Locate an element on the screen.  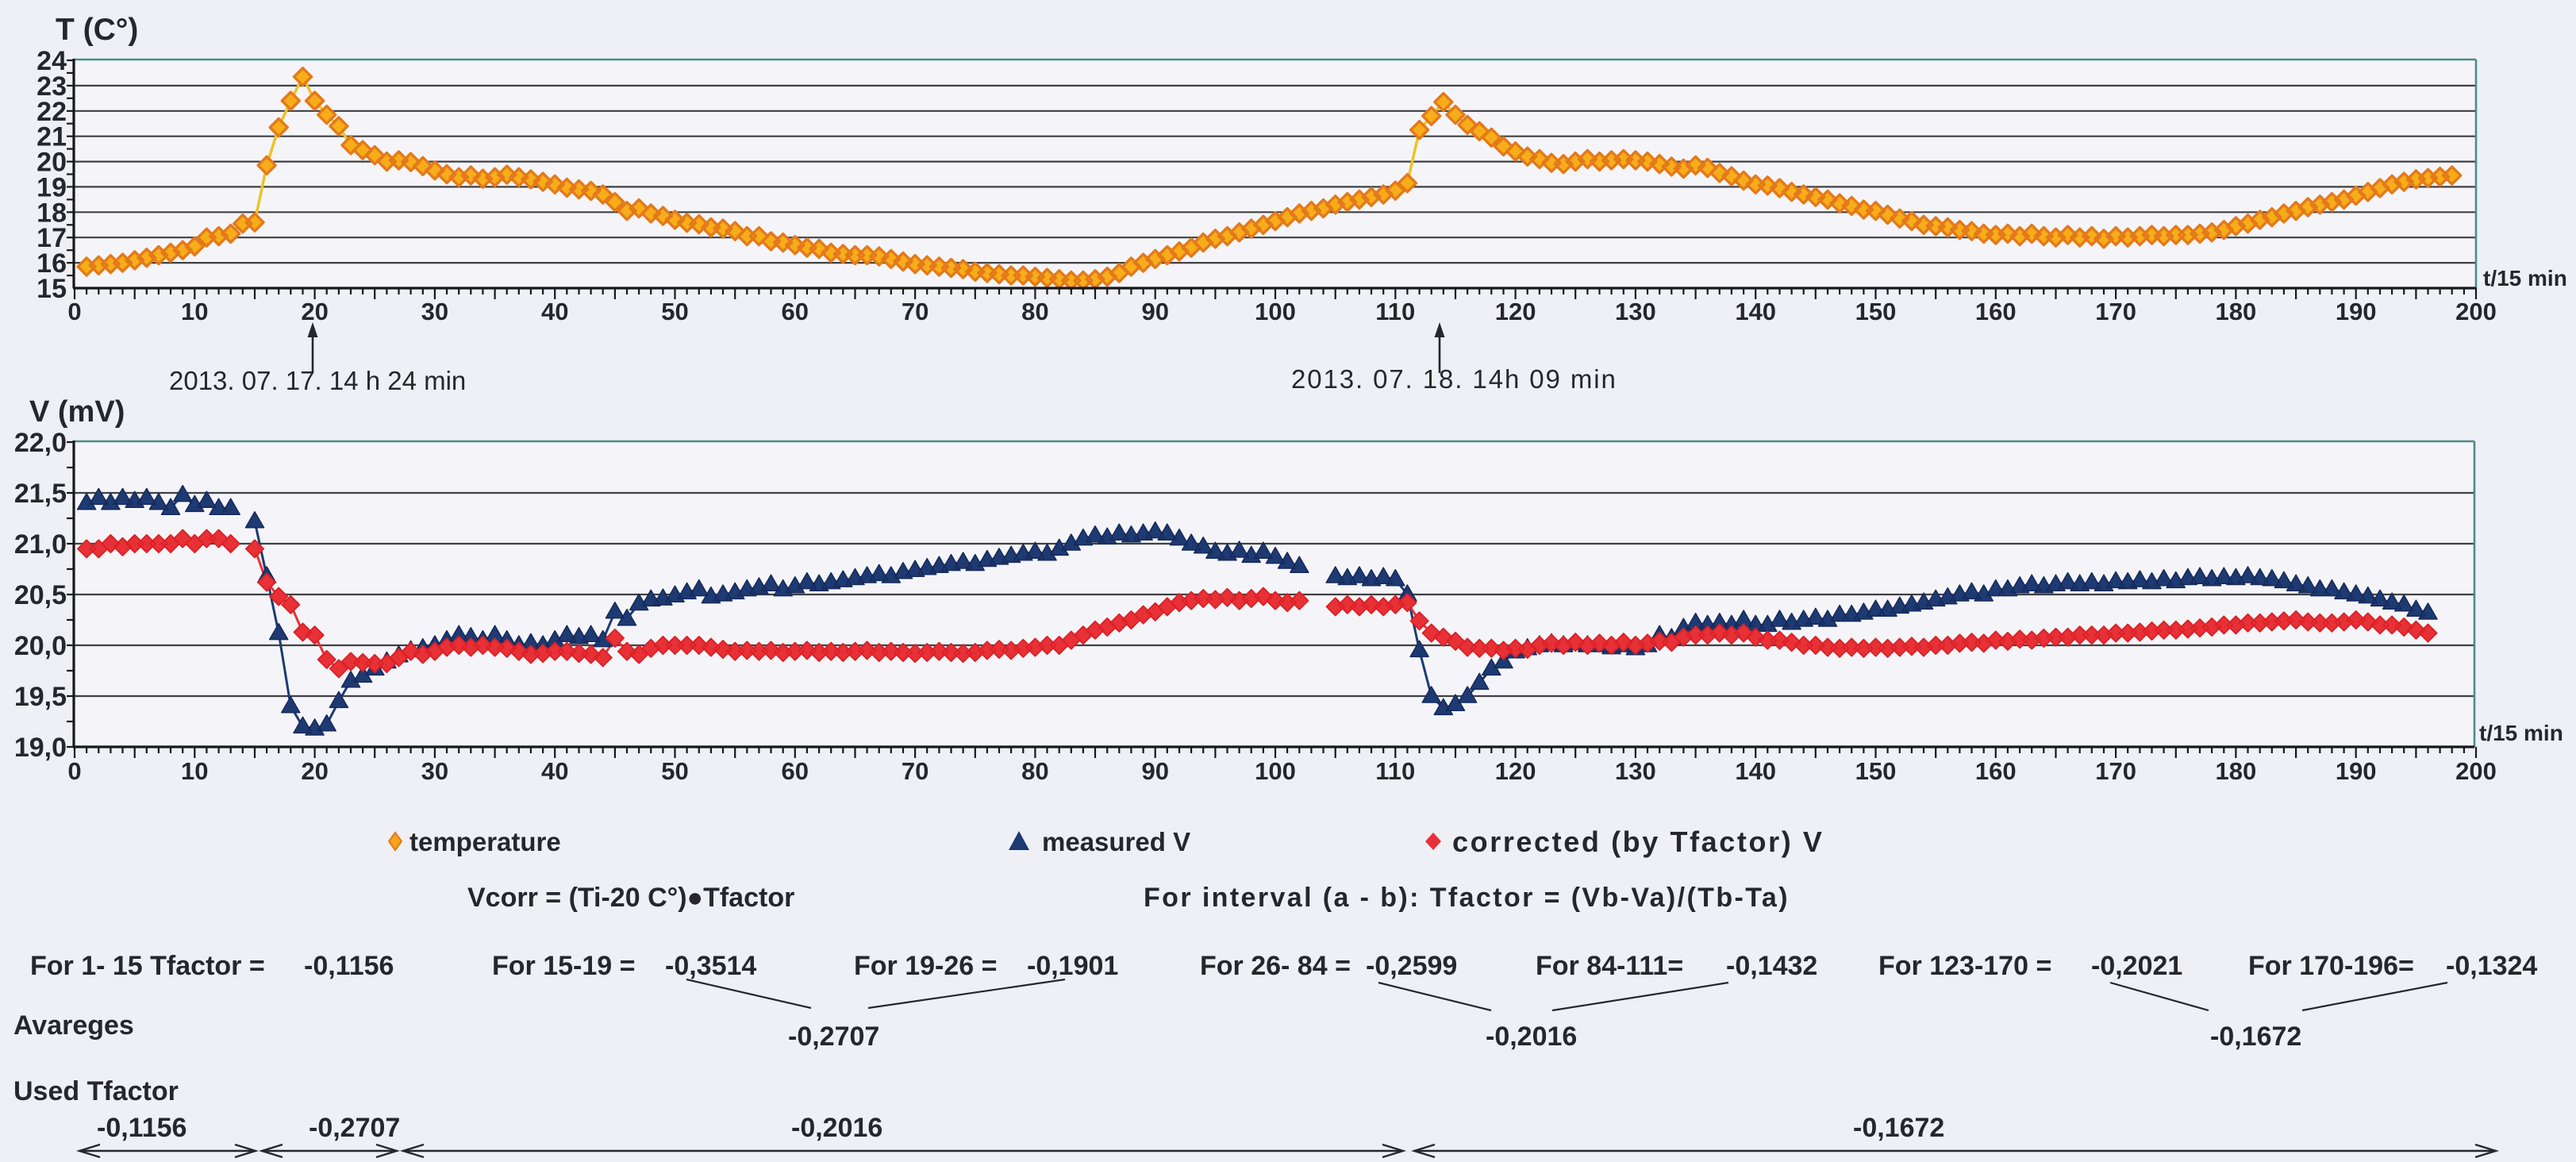
svg-text: 19,5 is located at coordinates (40, 697).